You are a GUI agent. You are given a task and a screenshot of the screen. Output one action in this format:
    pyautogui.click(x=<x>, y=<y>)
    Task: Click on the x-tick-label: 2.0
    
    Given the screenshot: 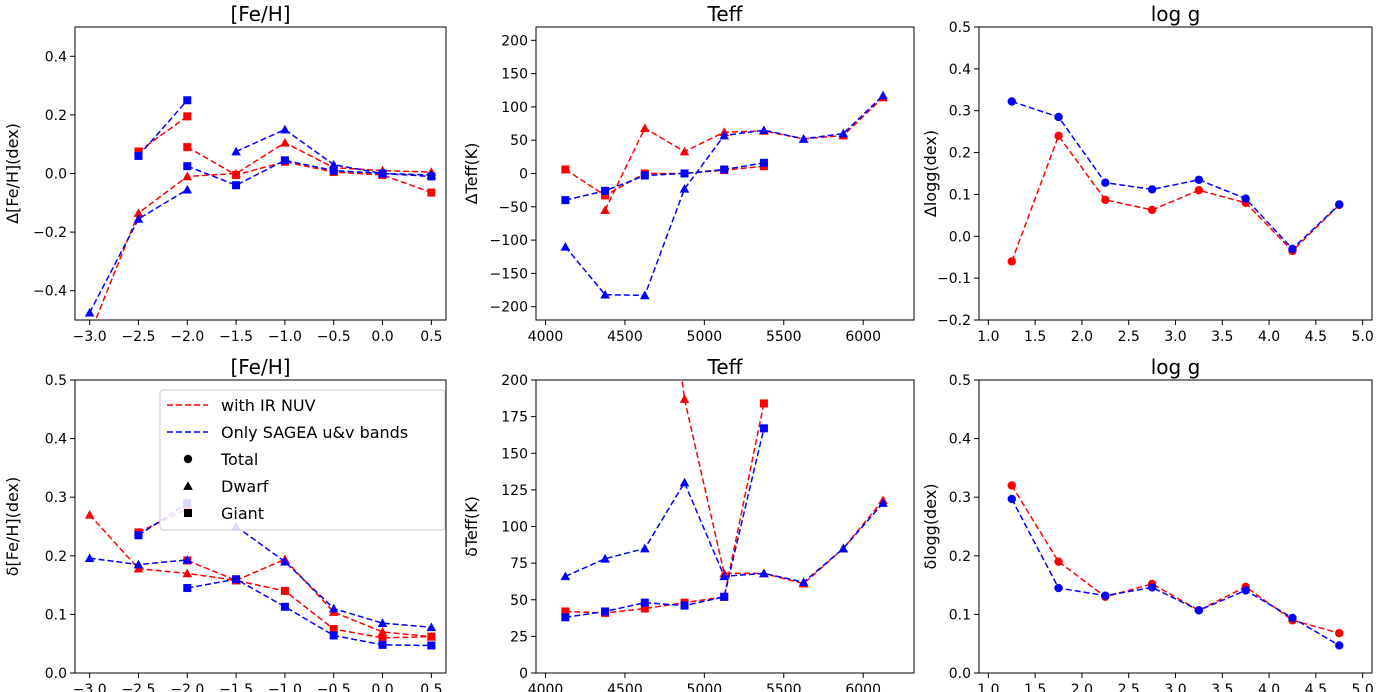 What is the action you would take?
    pyautogui.click(x=1082, y=687)
    